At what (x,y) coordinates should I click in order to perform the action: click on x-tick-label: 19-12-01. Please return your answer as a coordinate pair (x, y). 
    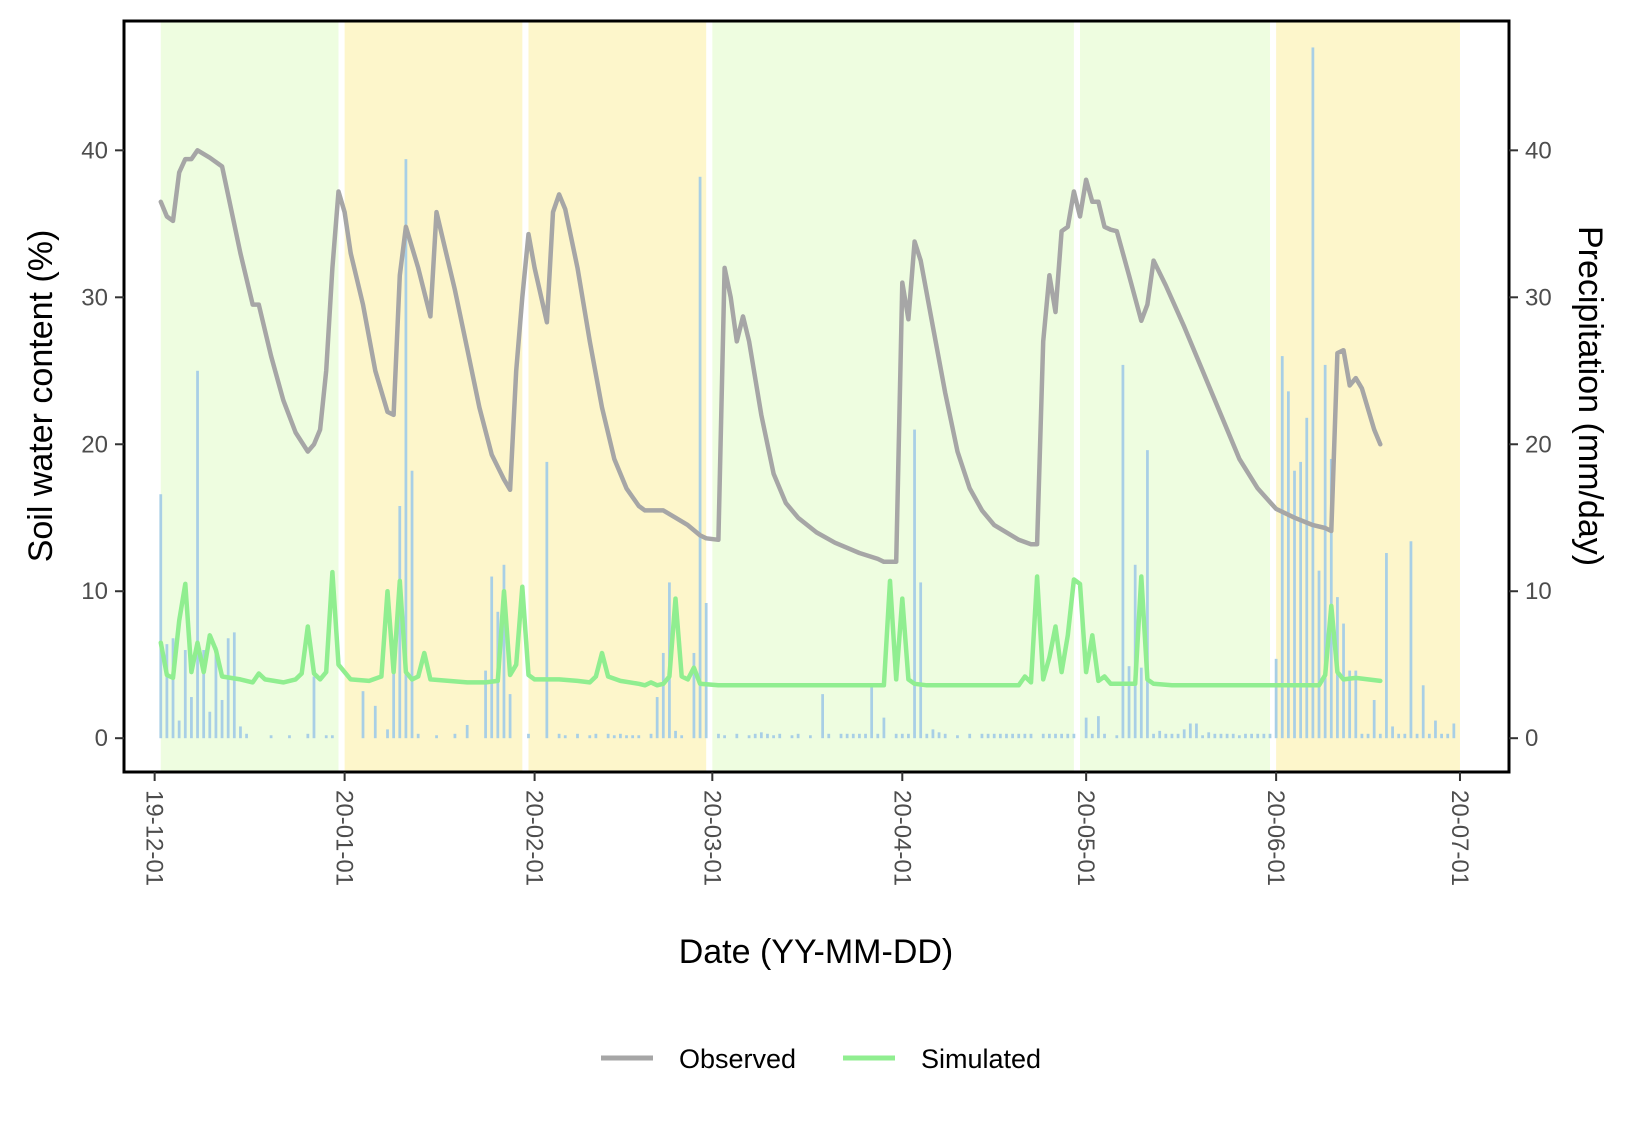
    Looking at the image, I should click on (154, 838).